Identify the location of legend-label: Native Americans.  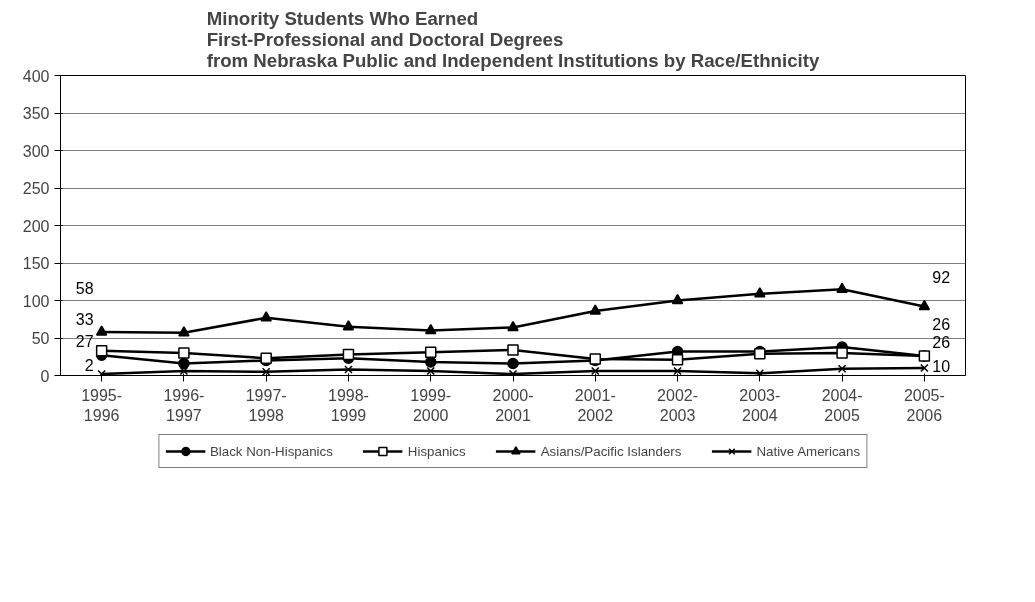
(808, 451).